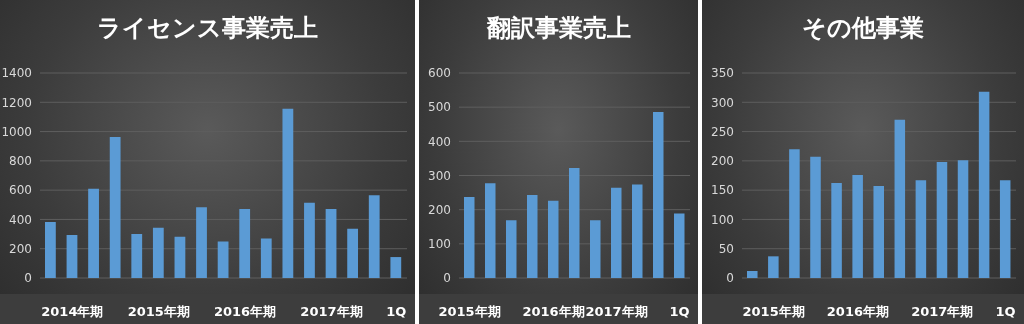 This screenshot has width=1024, height=324. Describe the element at coordinates (722, 73) in the screenshot. I see `y-tick-label: 350` at that location.